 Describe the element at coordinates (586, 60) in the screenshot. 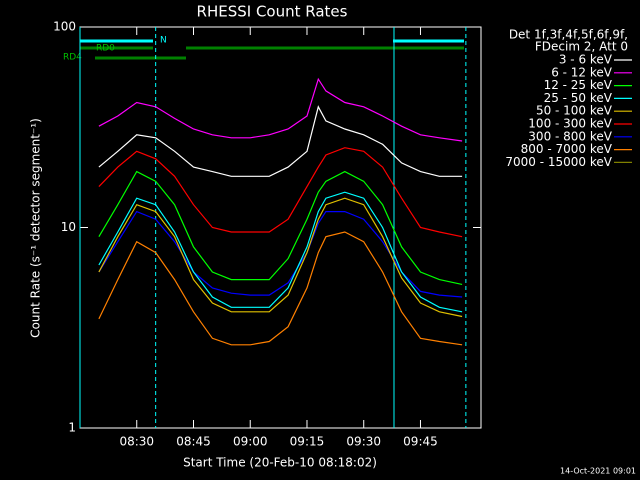

I see `legend-label: 3 - 6 keV` at that location.